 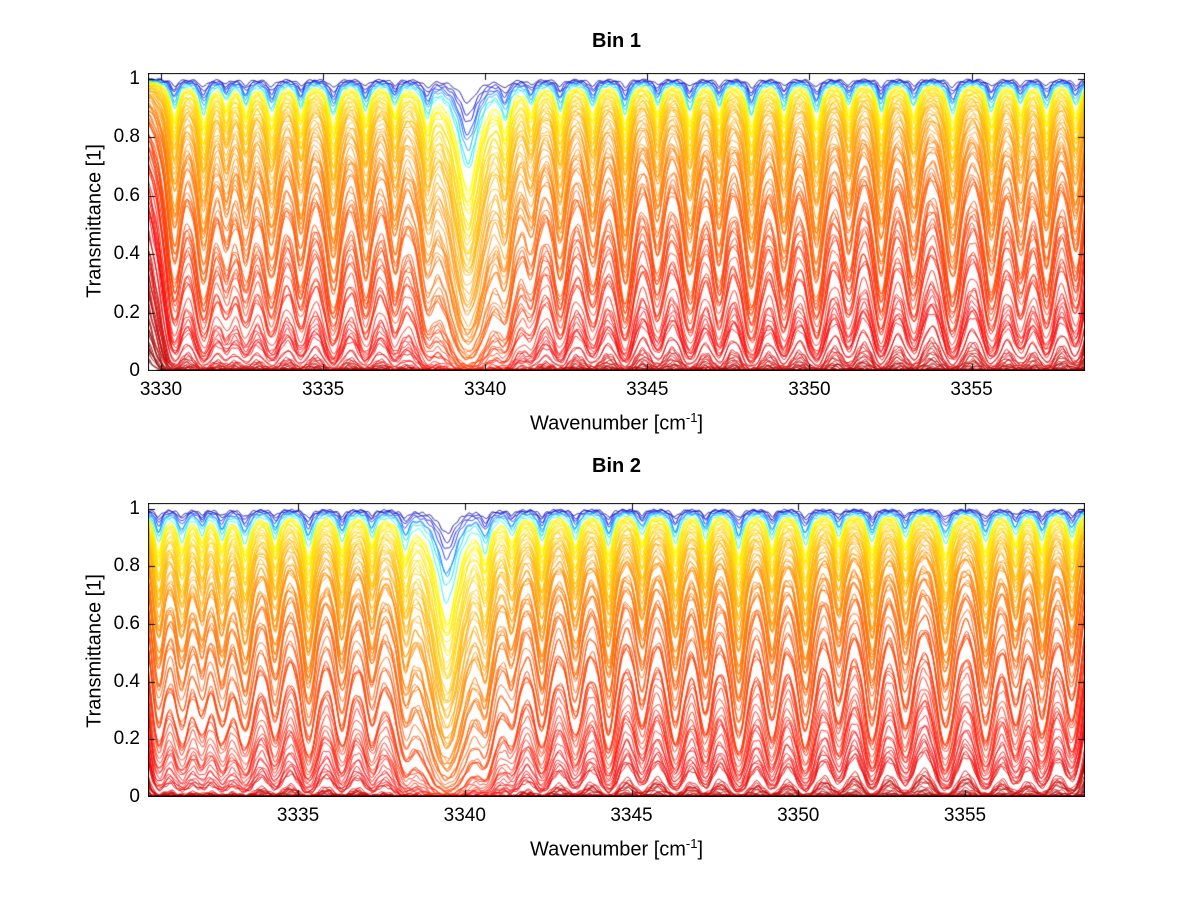 I want to click on plot-title: Bin 2, so click(x=616, y=466).